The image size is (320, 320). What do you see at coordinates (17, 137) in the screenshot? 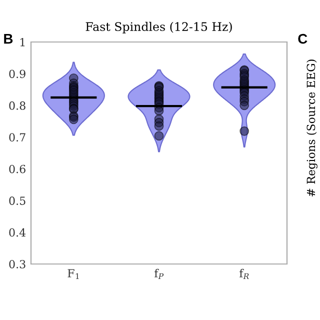
I see `y-tick-label: 0.7` at bounding box center [17, 137].